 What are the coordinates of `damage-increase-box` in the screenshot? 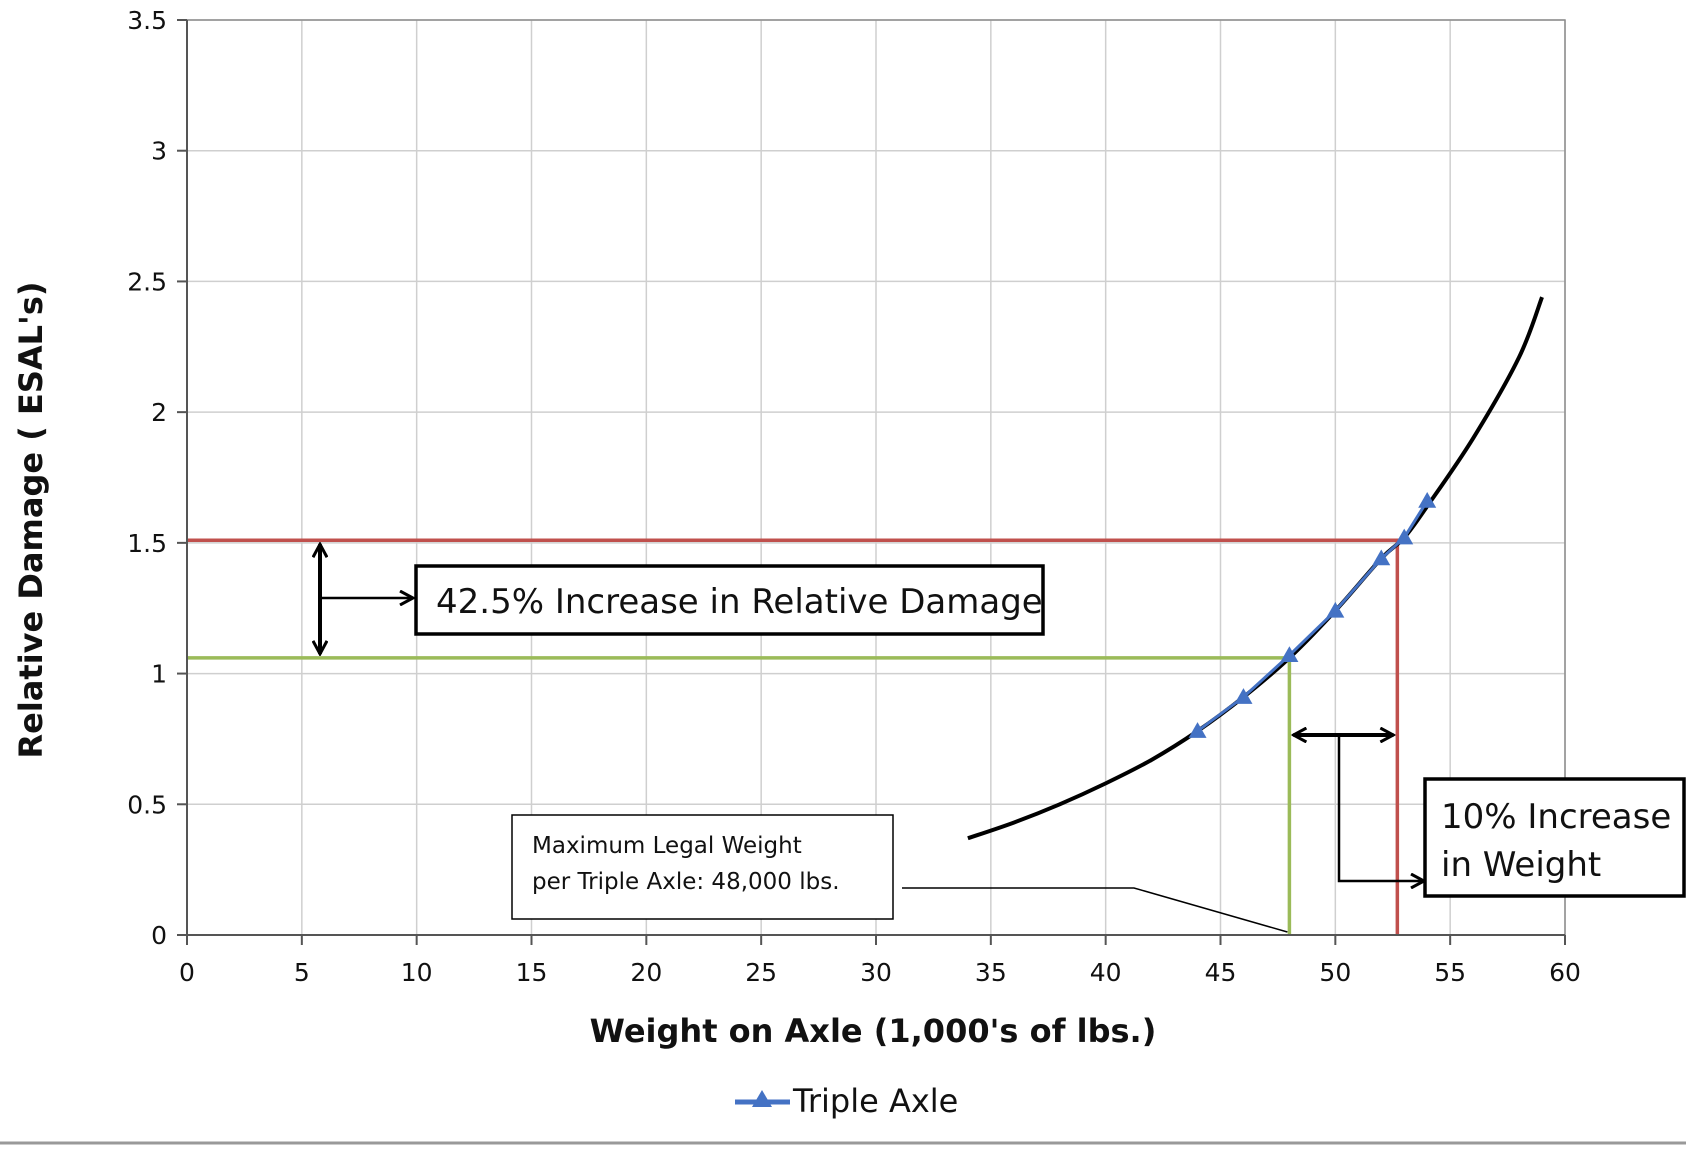 It's located at (729, 600).